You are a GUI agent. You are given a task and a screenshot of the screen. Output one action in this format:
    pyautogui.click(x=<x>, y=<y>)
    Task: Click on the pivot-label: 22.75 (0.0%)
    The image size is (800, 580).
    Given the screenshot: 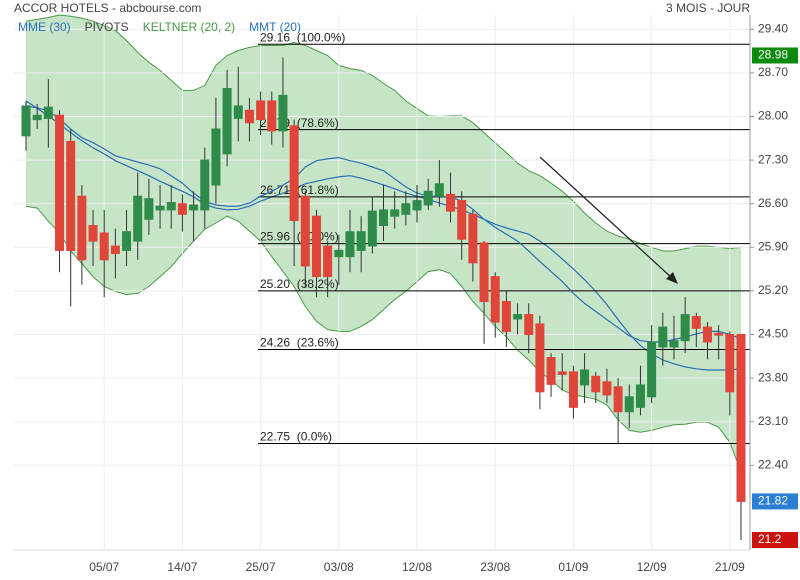 What is the action you would take?
    pyautogui.click(x=296, y=437)
    